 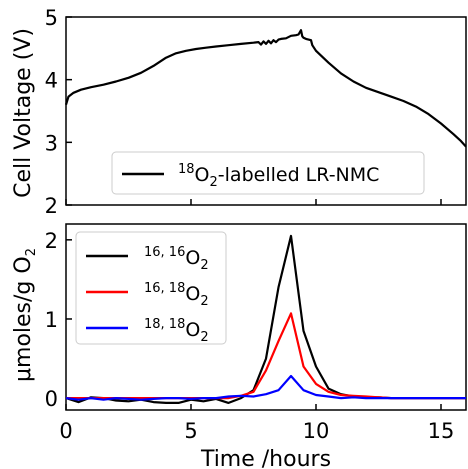 I want to click on time-xtick-label: 15, so click(x=441, y=431).